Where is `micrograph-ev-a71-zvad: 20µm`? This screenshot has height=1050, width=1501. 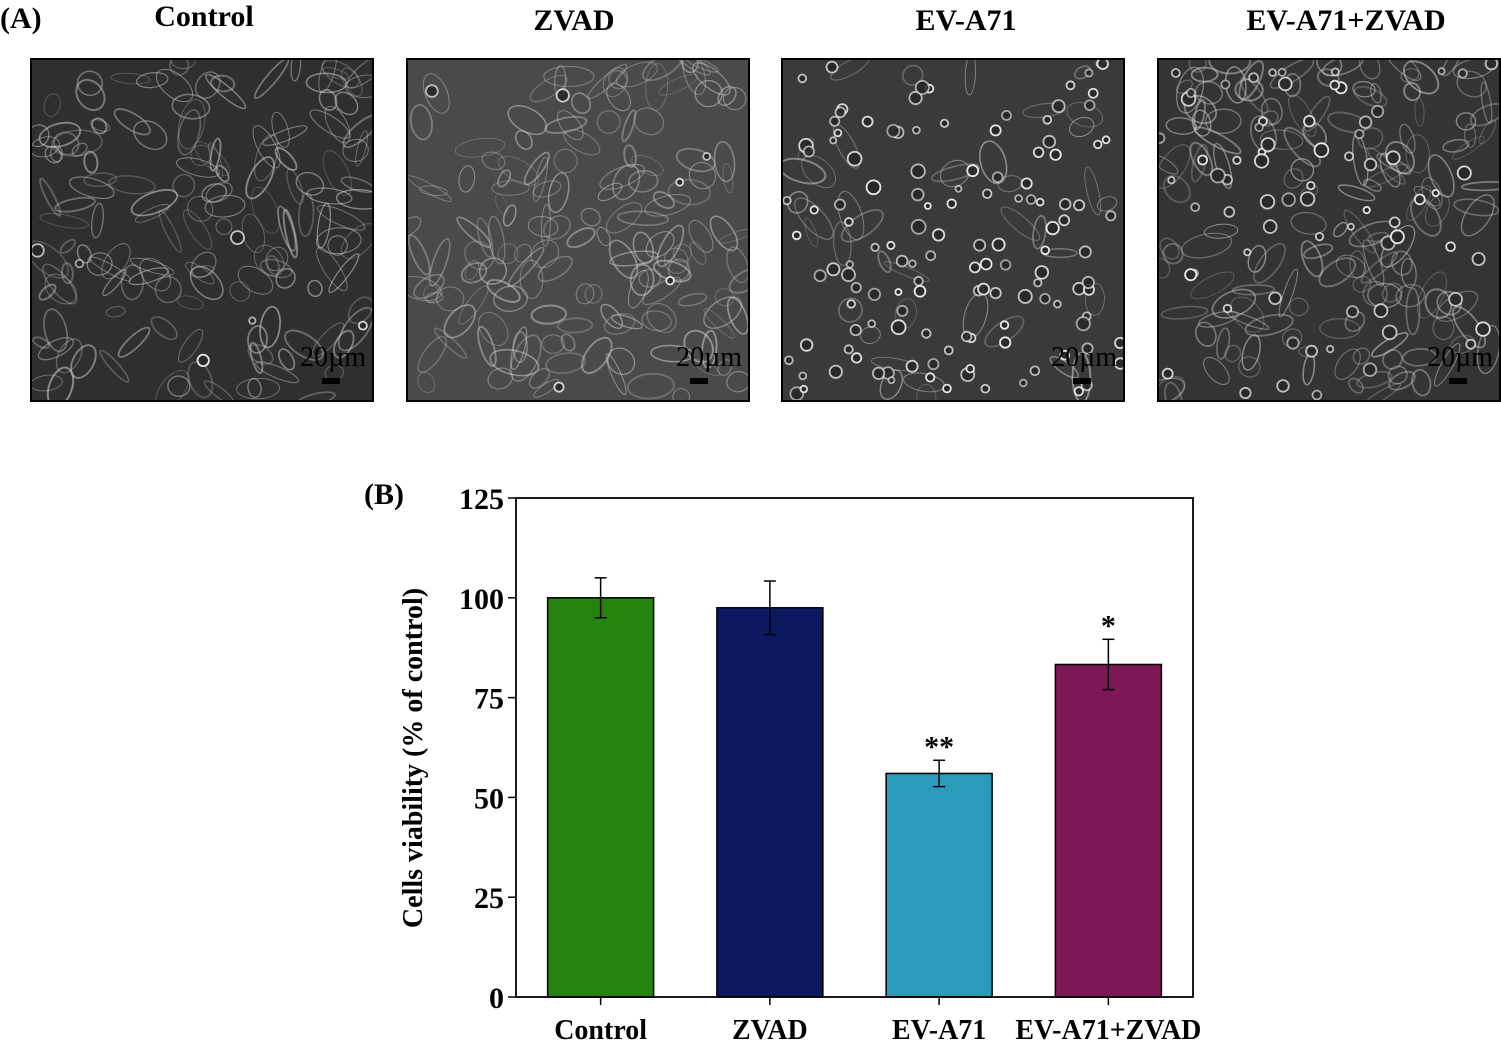 micrograph-ev-a71-zvad: 20µm is located at coordinates (1329, 230).